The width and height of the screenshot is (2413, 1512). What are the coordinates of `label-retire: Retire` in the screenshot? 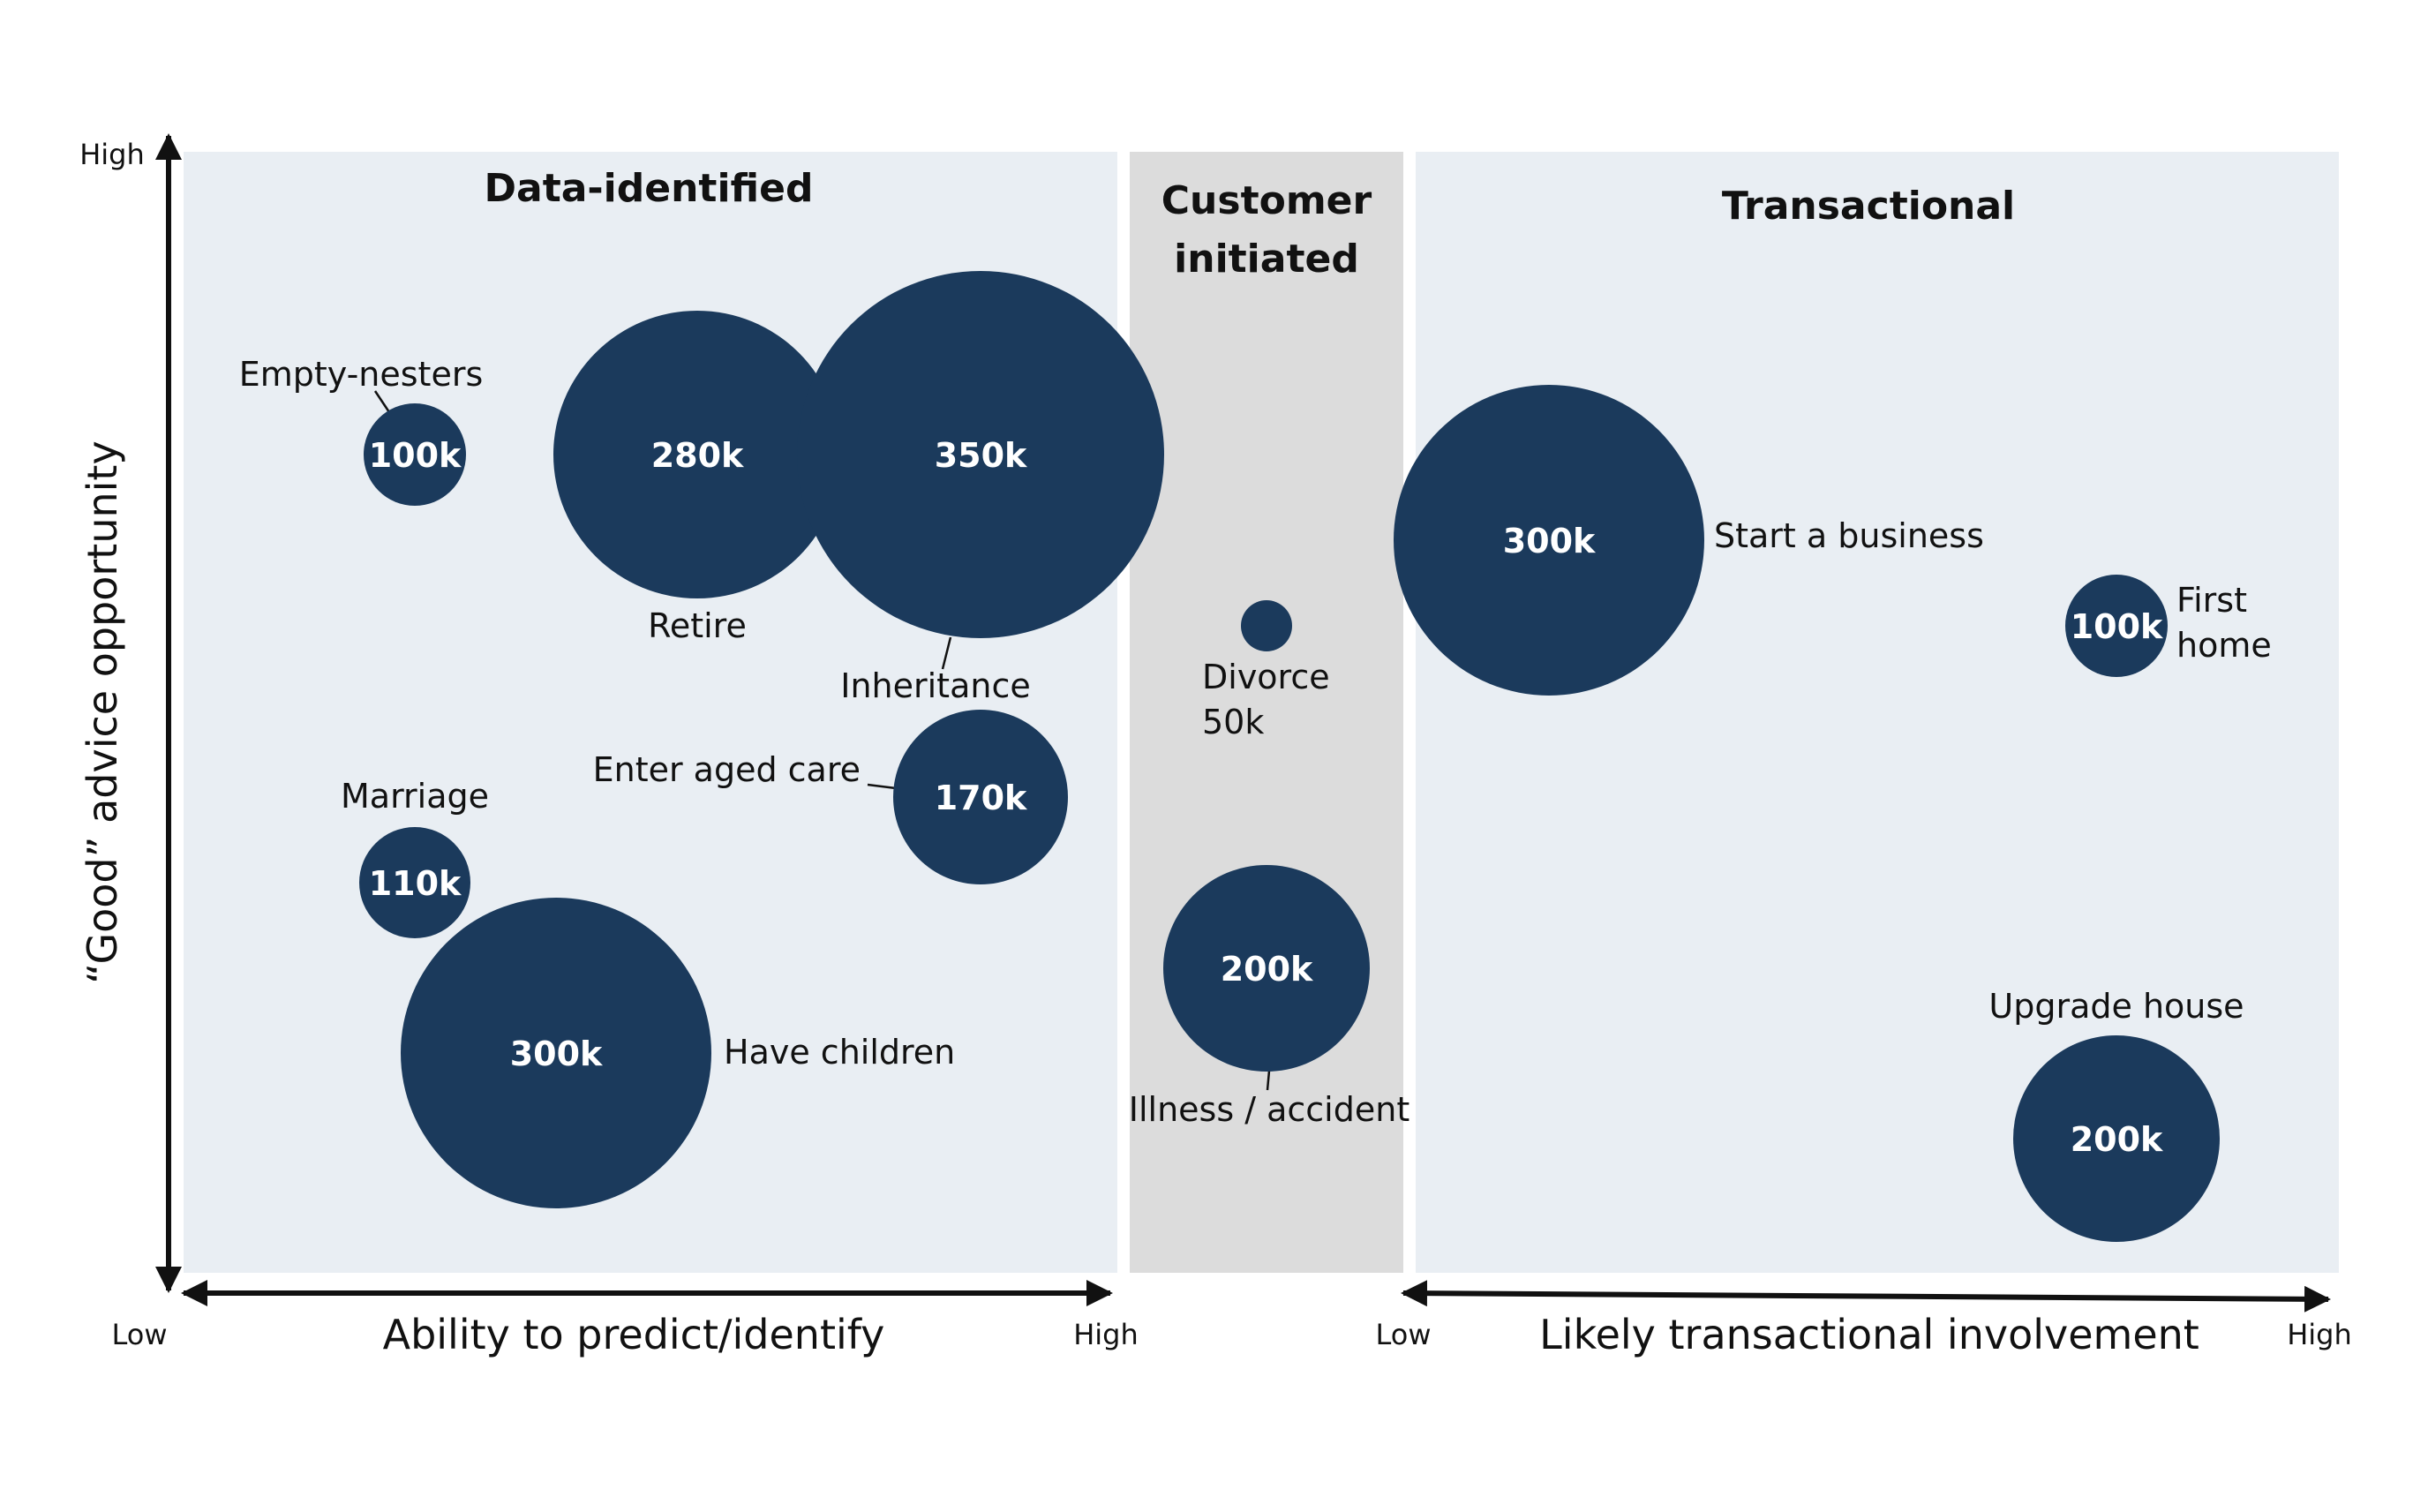 It's located at (697, 625).